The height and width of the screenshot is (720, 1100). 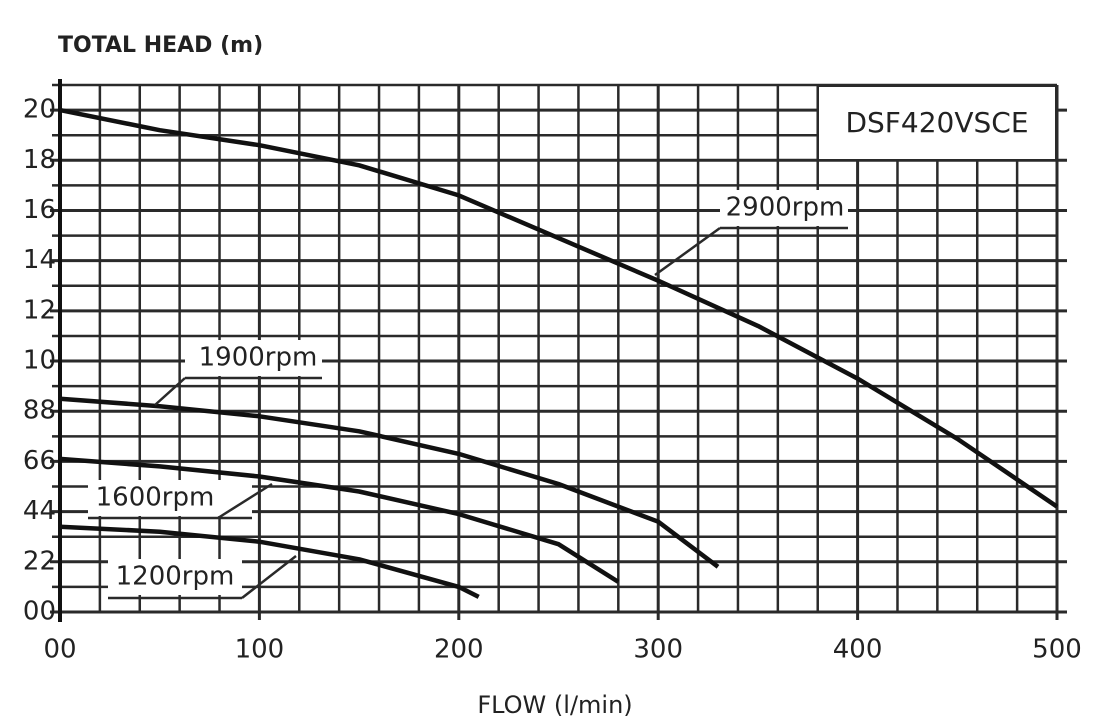 I want to click on y-tick-label: 14, so click(x=39, y=260).